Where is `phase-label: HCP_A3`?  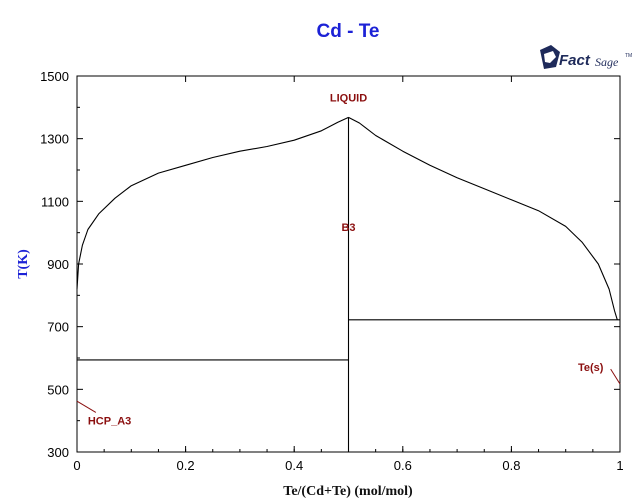
phase-label: HCP_A3 is located at coordinates (109, 421).